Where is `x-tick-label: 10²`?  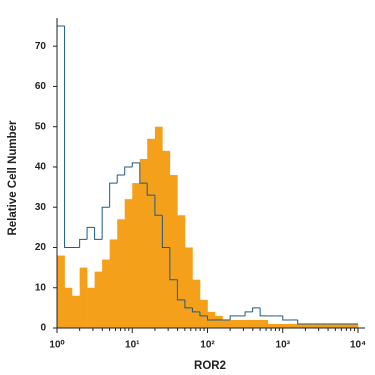
x-tick-label: 10² is located at coordinates (207, 345).